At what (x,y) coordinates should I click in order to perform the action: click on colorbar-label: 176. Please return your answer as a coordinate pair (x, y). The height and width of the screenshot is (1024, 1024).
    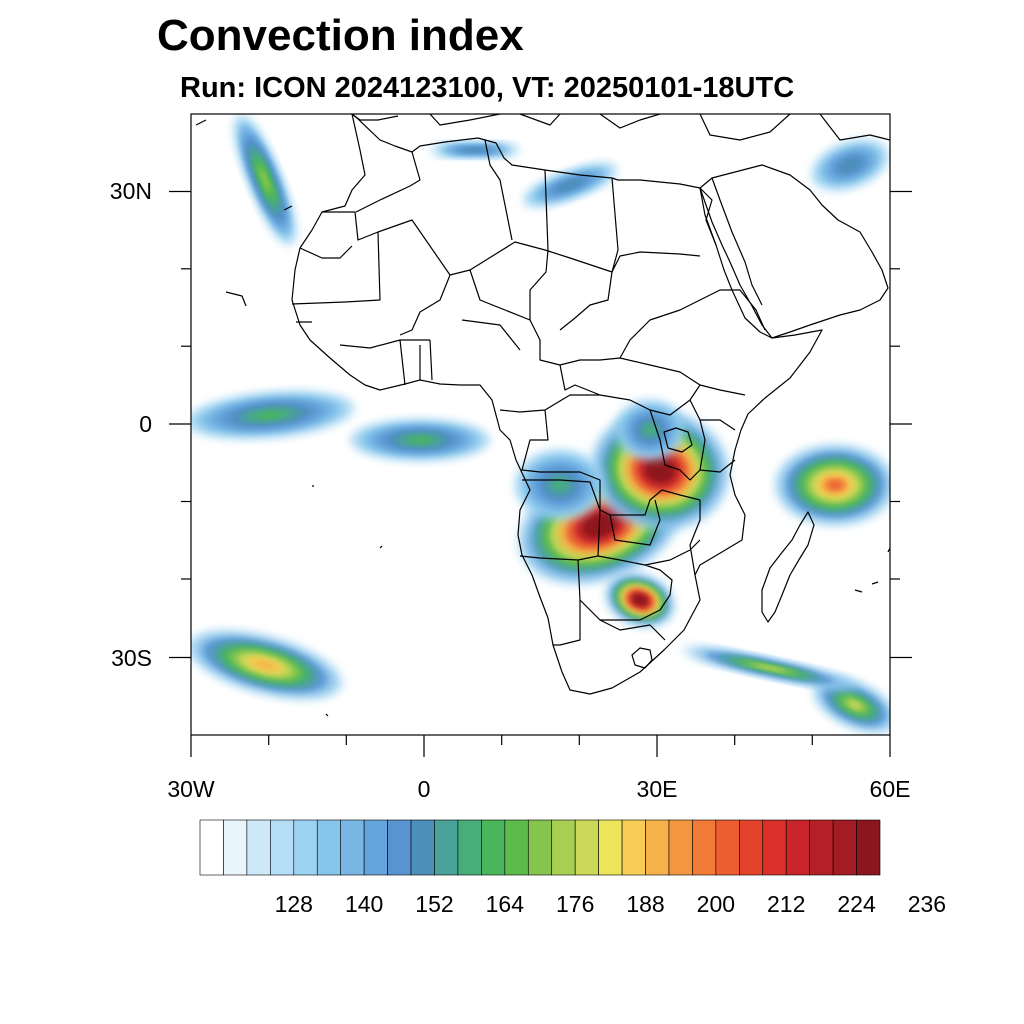
    Looking at the image, I should click on (575, 904).